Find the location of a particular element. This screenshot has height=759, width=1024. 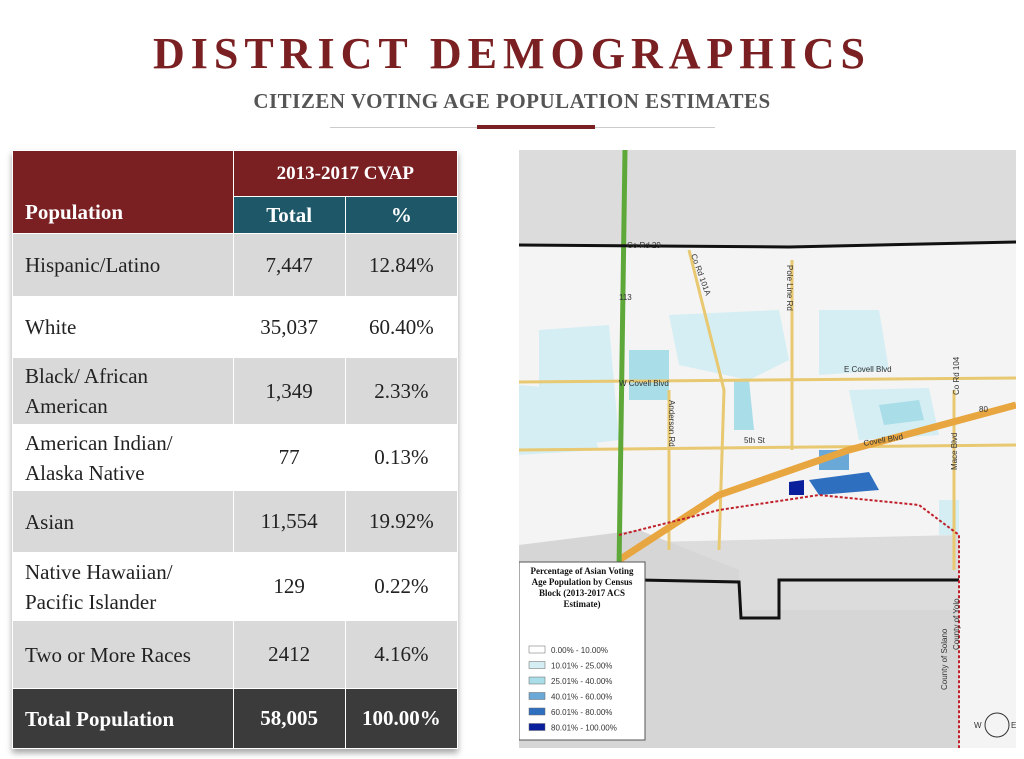

road-label: Mace Blvd is located at coordinates (954, 451).